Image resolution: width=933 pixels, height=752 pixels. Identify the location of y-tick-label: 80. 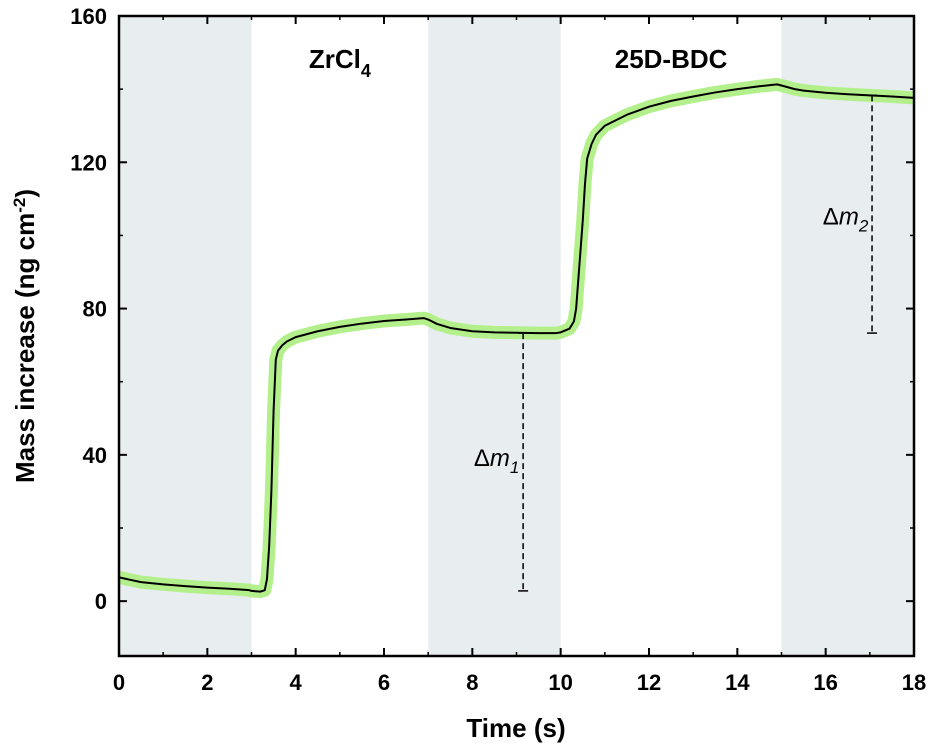
(95, 309).